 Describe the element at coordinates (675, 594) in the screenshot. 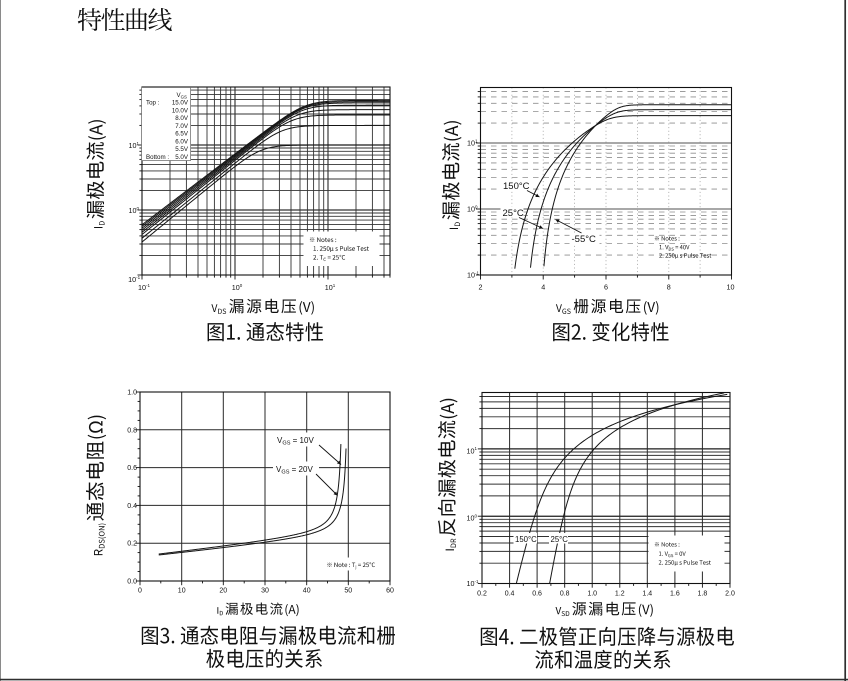

I see `svg-text: 1.6` at that location.